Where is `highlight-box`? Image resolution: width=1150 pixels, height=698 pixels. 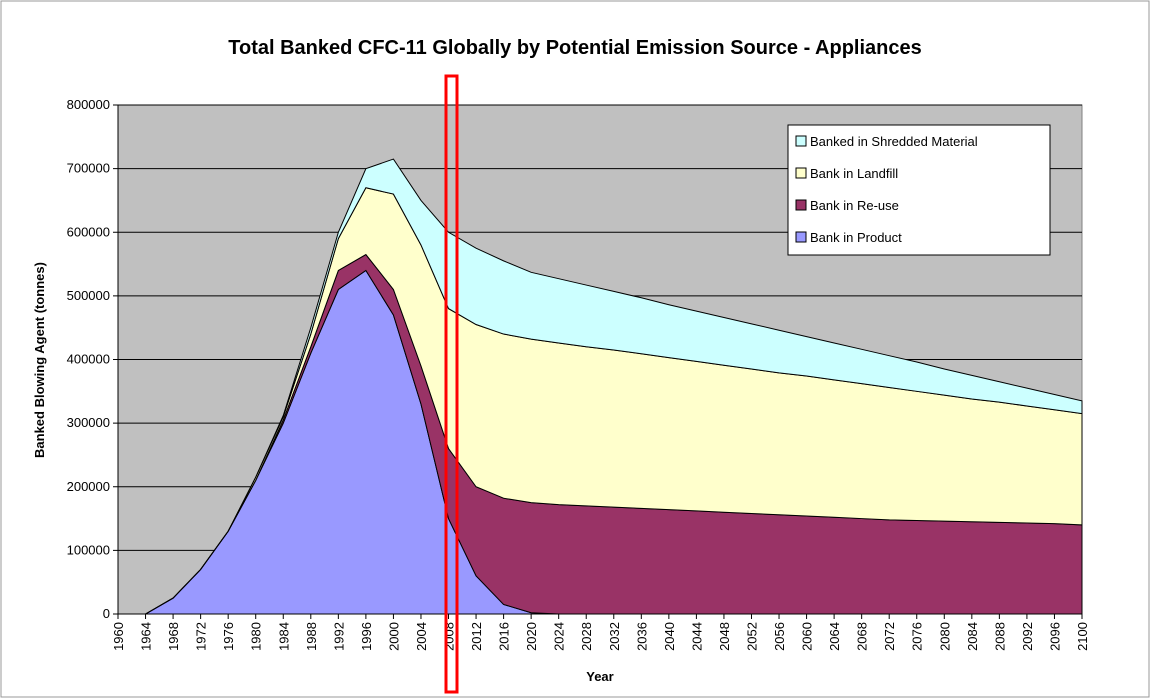
highlight-box is located at coordinates (451, 384).